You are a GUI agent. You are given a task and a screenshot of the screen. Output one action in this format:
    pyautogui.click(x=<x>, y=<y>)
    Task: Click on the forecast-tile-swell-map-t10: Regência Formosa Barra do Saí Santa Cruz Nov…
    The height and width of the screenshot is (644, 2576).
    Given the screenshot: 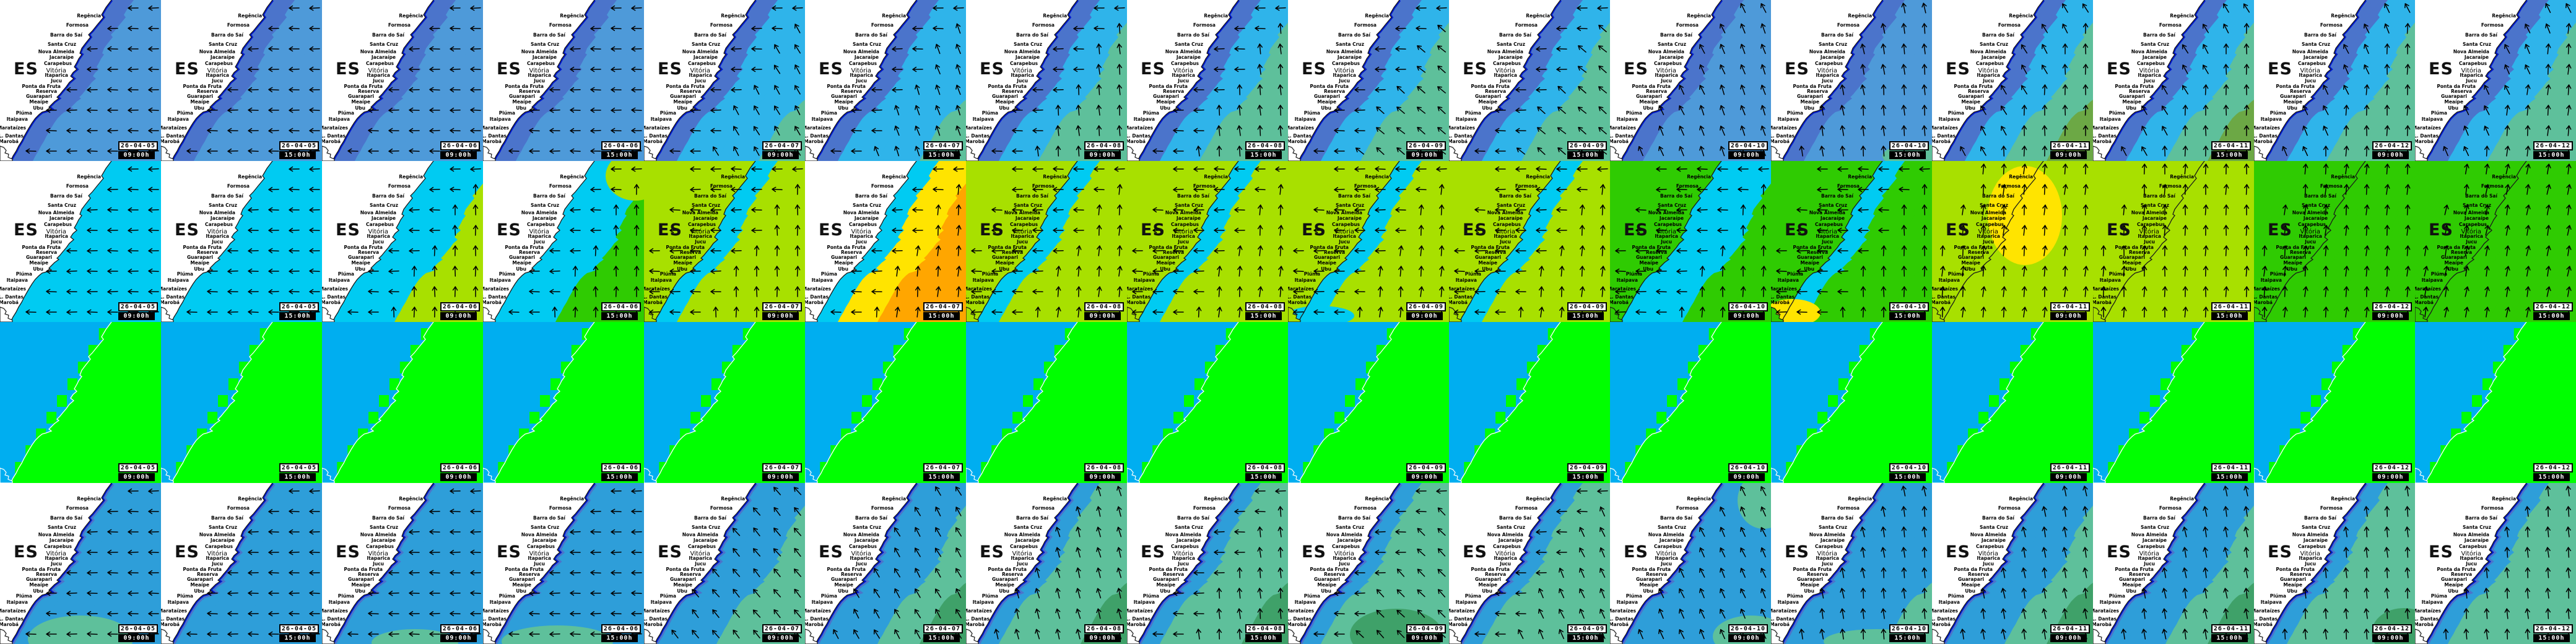 What is the action you would take?
    pyautogui.click(x=1529, y=563)
    